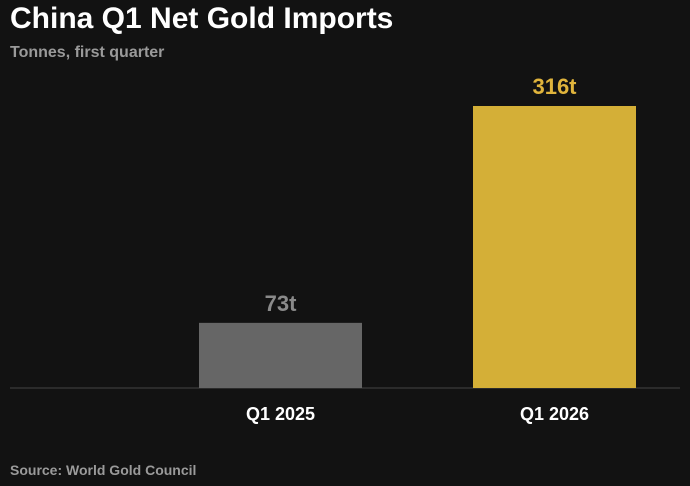 The image size is (690, 486). What do you see at coordinates (554, 247) in the screenshot?
I see `bar-q1-2026` at bounding box center [554, 247].